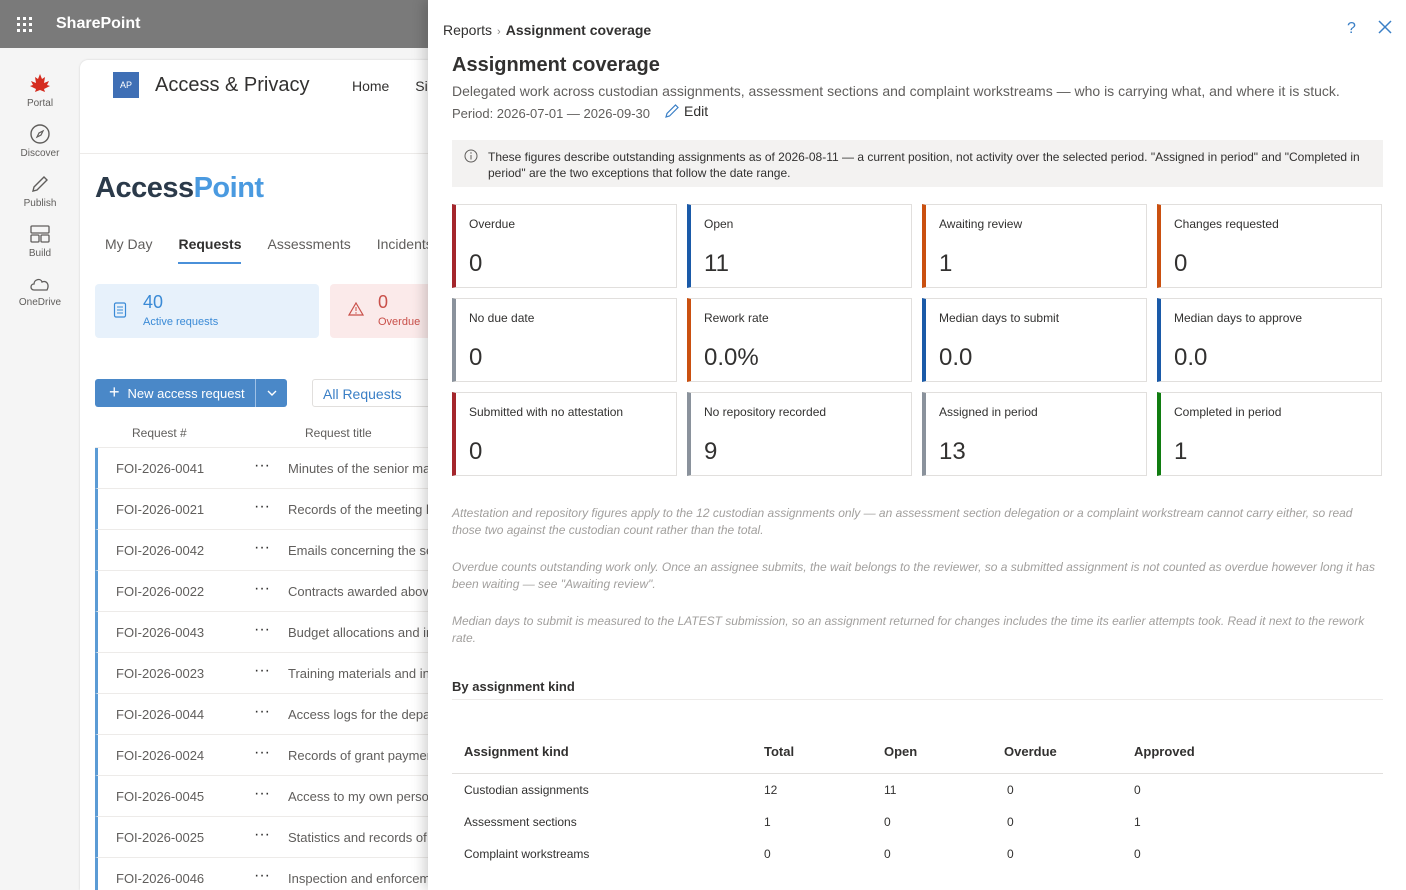 Image resolution: width=1406 pixels, height=890 pixels. Describe the element at coordinates (399, 322) in the screenshot. I see `kpi-label: Overdue` at that location.